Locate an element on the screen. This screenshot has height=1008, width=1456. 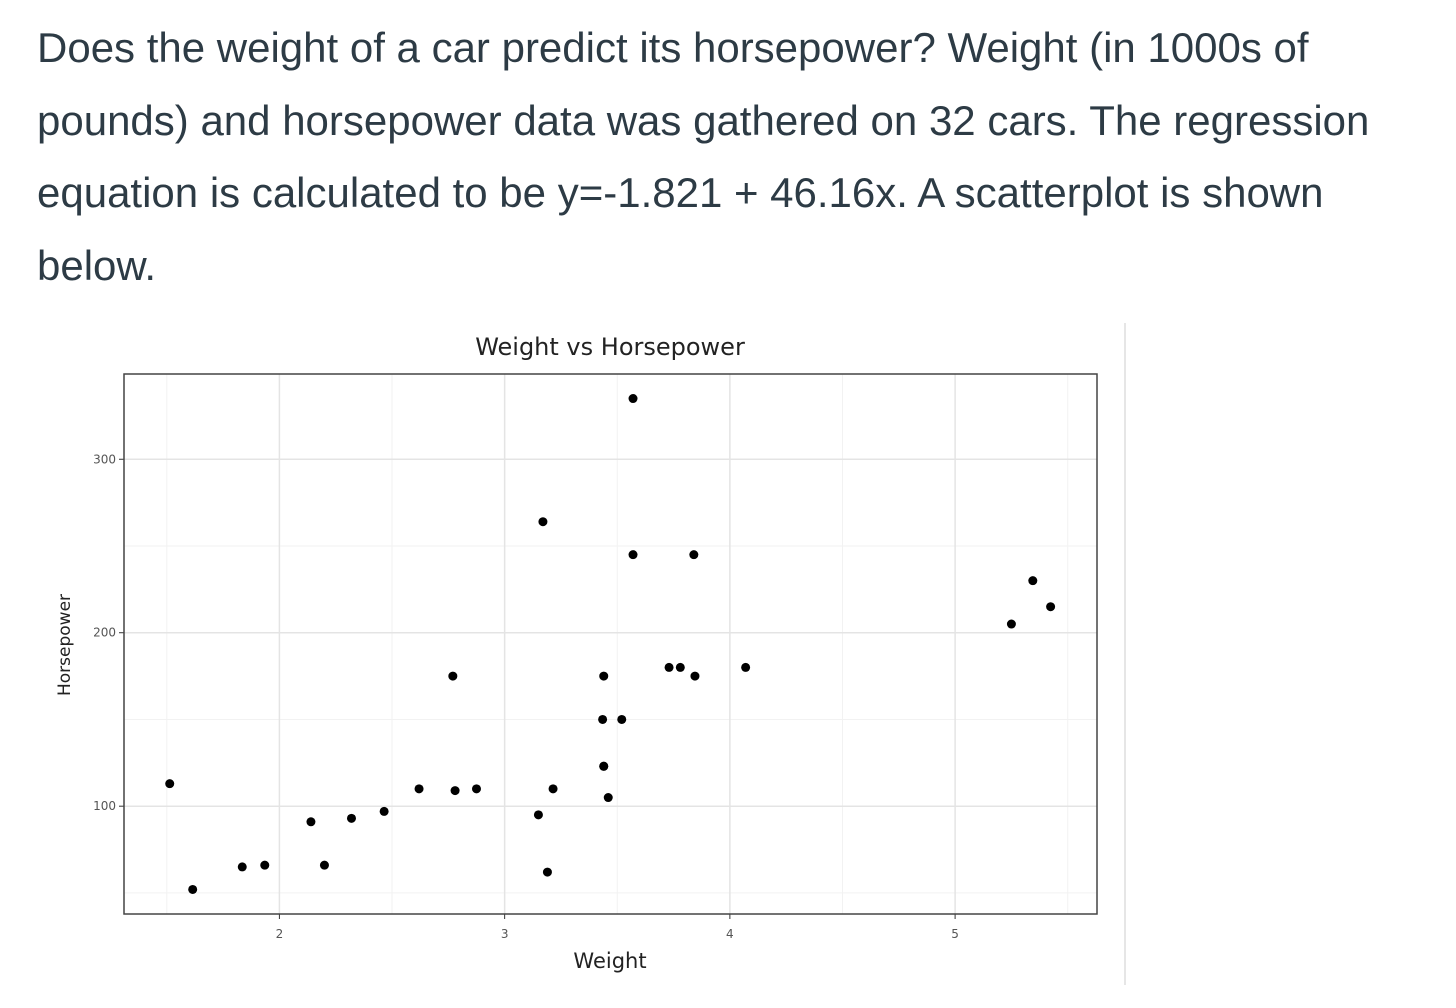
x-tick-label: 2 is located at coordinates (280, 934).